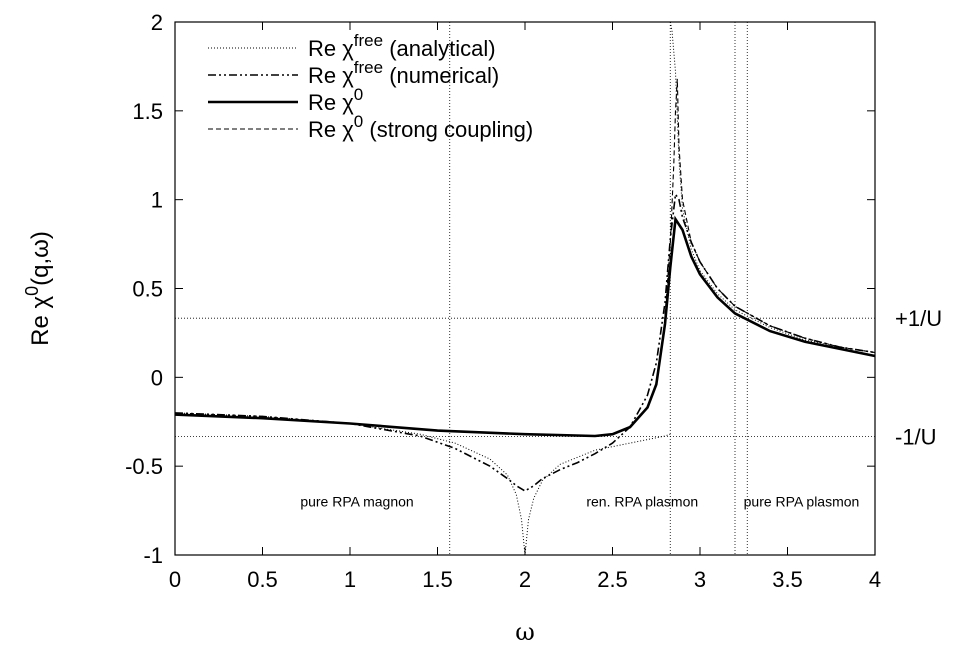 This screenshot has height=648, width=961. Describe the element at coordinates (439, 48) in the screenshot. I see `legend-label-post: (analytical)` at that location.